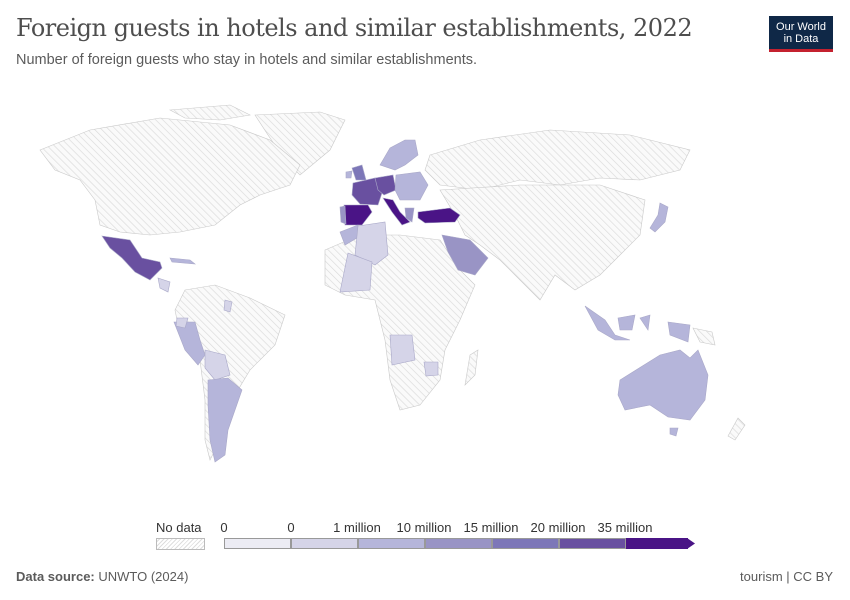 This screenshot has width=850, height=600. Describe the element at coordinates (399, 155) in the screenshot. I see `region-scandinavia` at that location.